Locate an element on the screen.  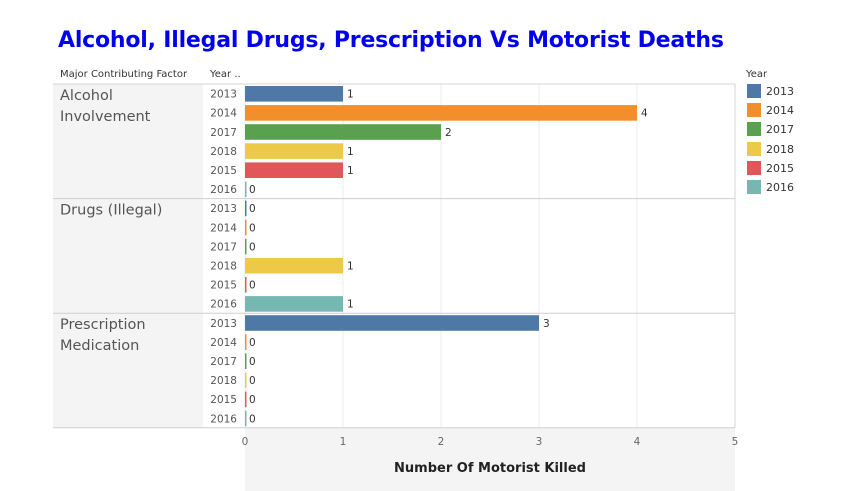
x-tick-label: 1 is located at coordinates (343, 442).